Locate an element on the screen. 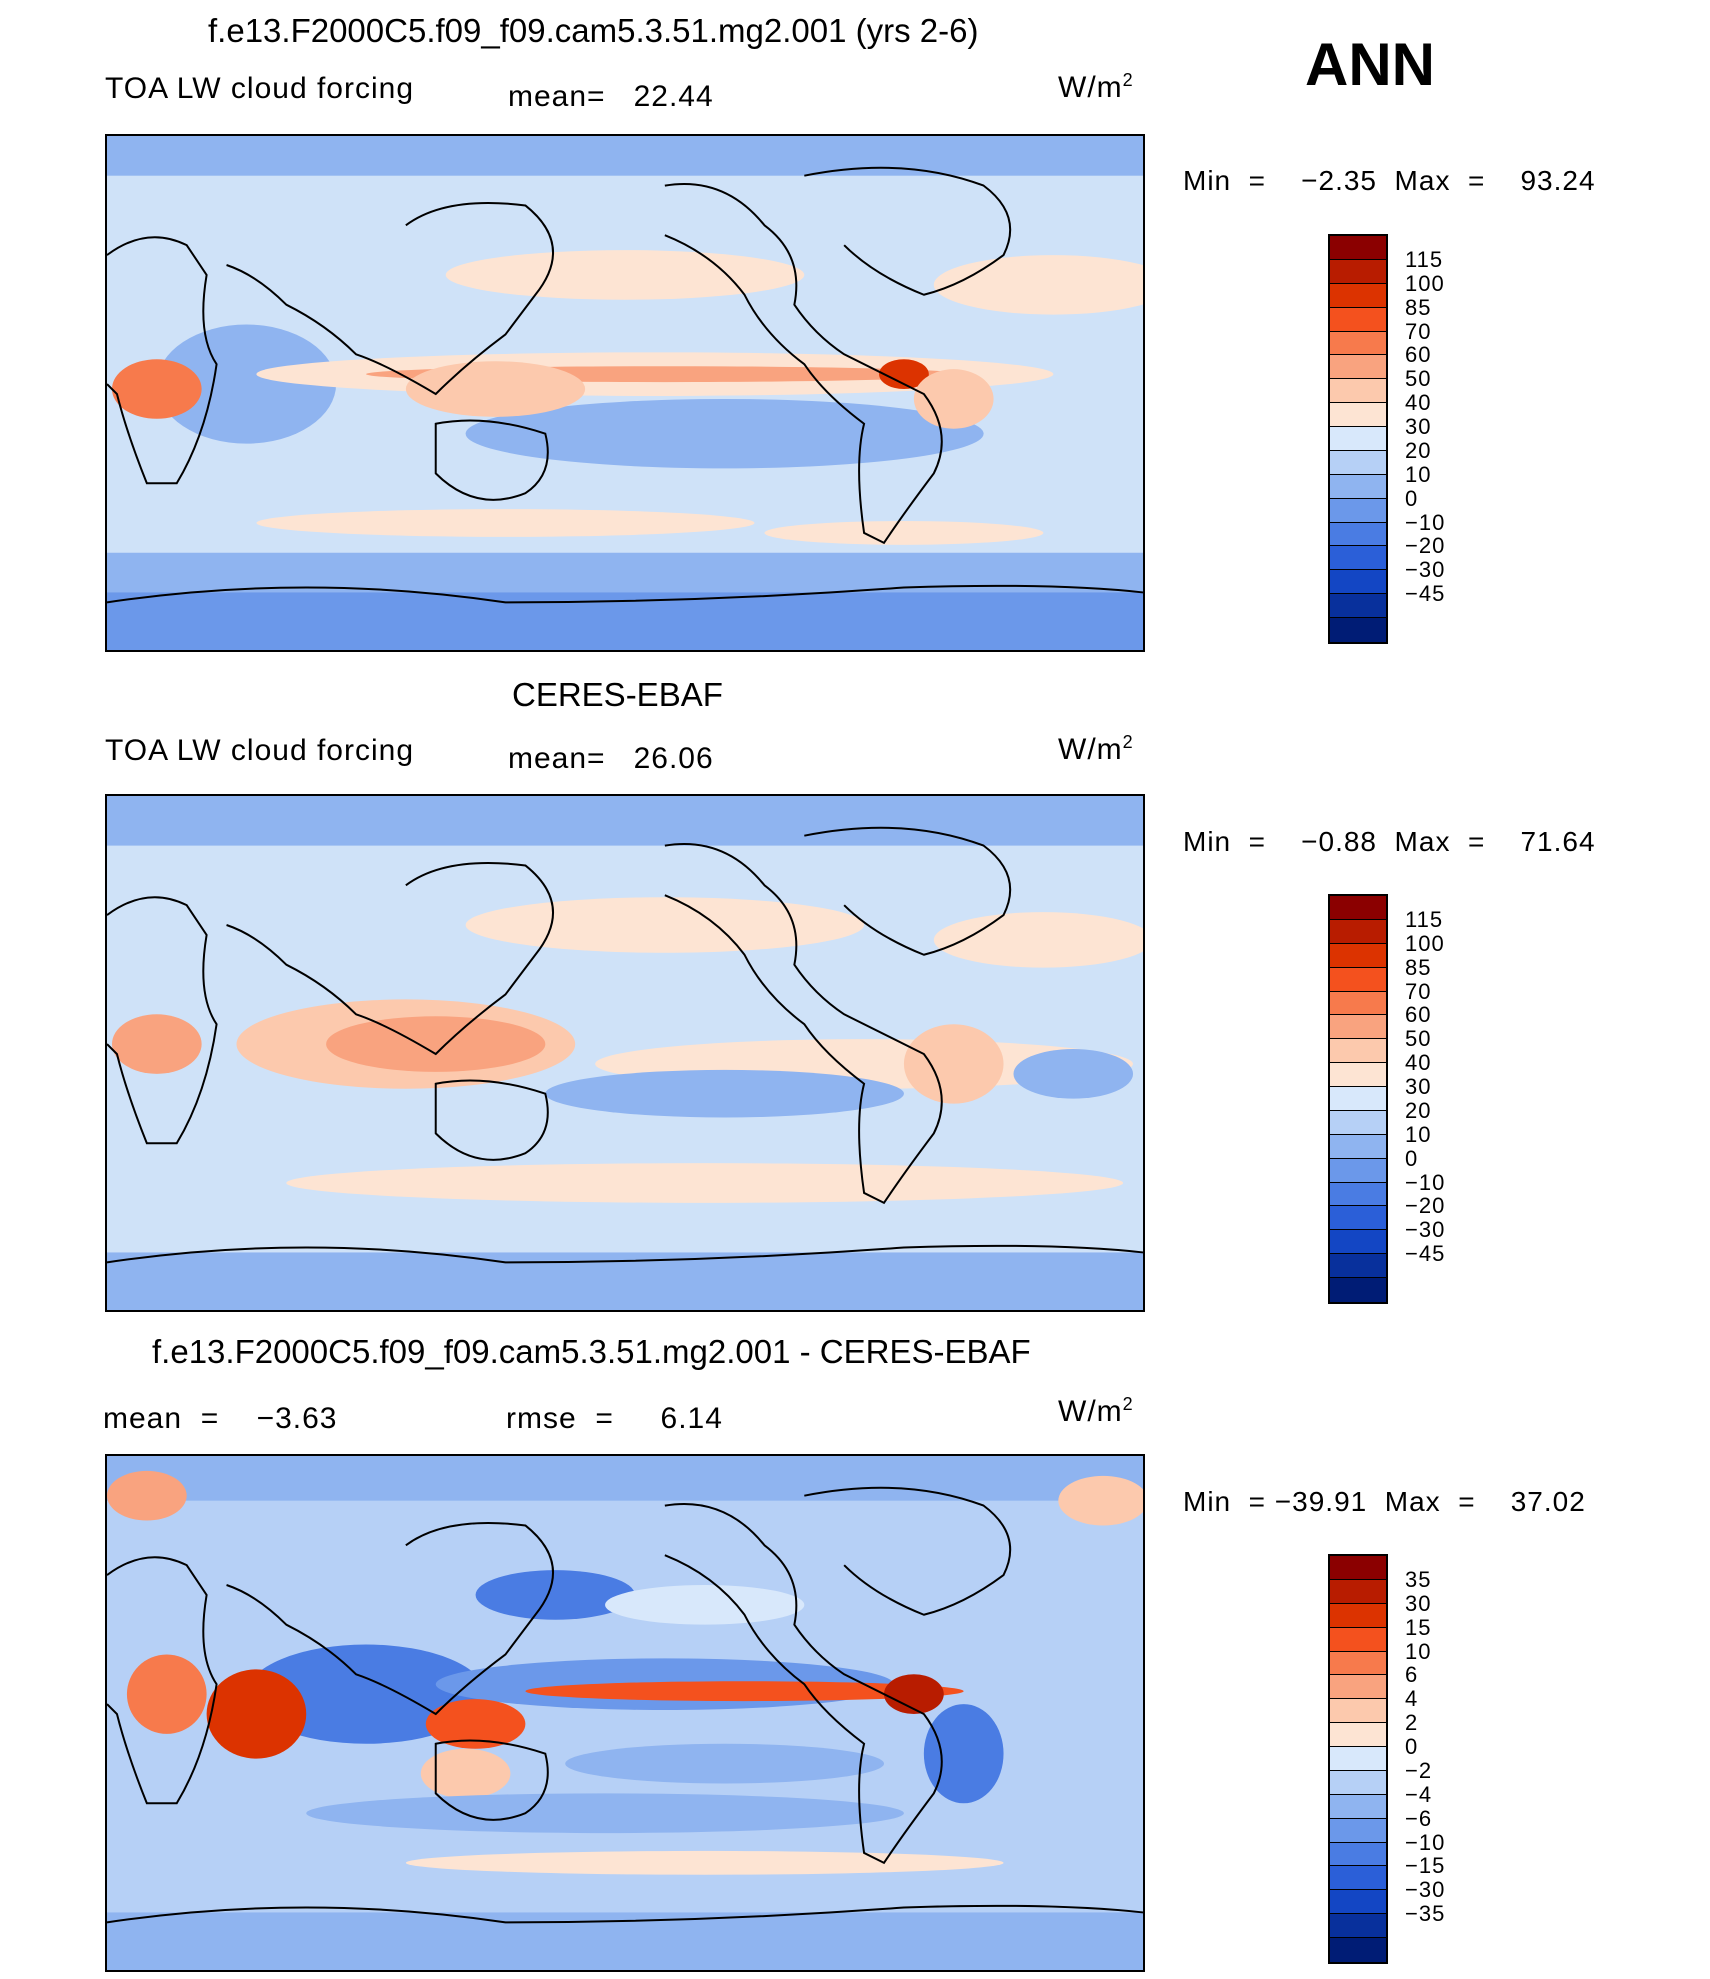 The width and height of the screenshot is (1710, 1979). panel1-minmax: Min = −2.35 Max = 93.24 is located at coordinates (1389, 180).